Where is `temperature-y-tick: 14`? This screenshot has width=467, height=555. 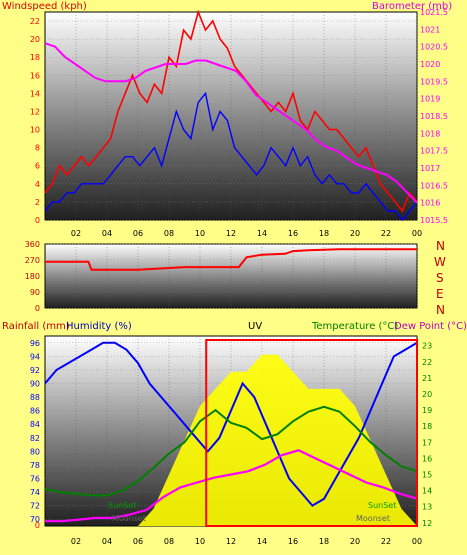 temperature-y-tick: 14 is located at coordinates (427, 491).